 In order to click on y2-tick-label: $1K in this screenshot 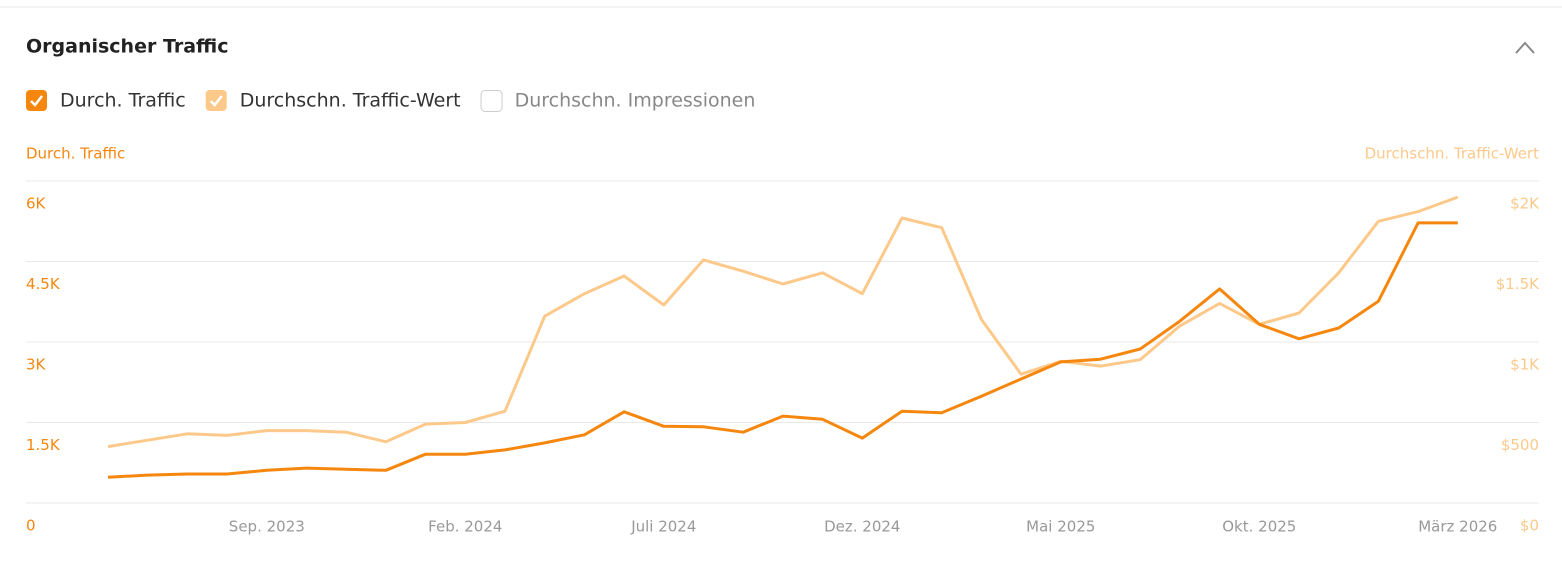, I will do `click(1525, 365)`.